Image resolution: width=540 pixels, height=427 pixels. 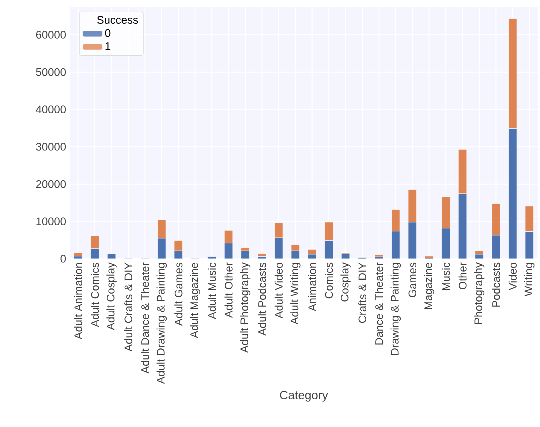 What do you see at coordinates (51, 110) in the screenshot?
I see `y-tick-label: 40000` at bounding box center [51, 110].